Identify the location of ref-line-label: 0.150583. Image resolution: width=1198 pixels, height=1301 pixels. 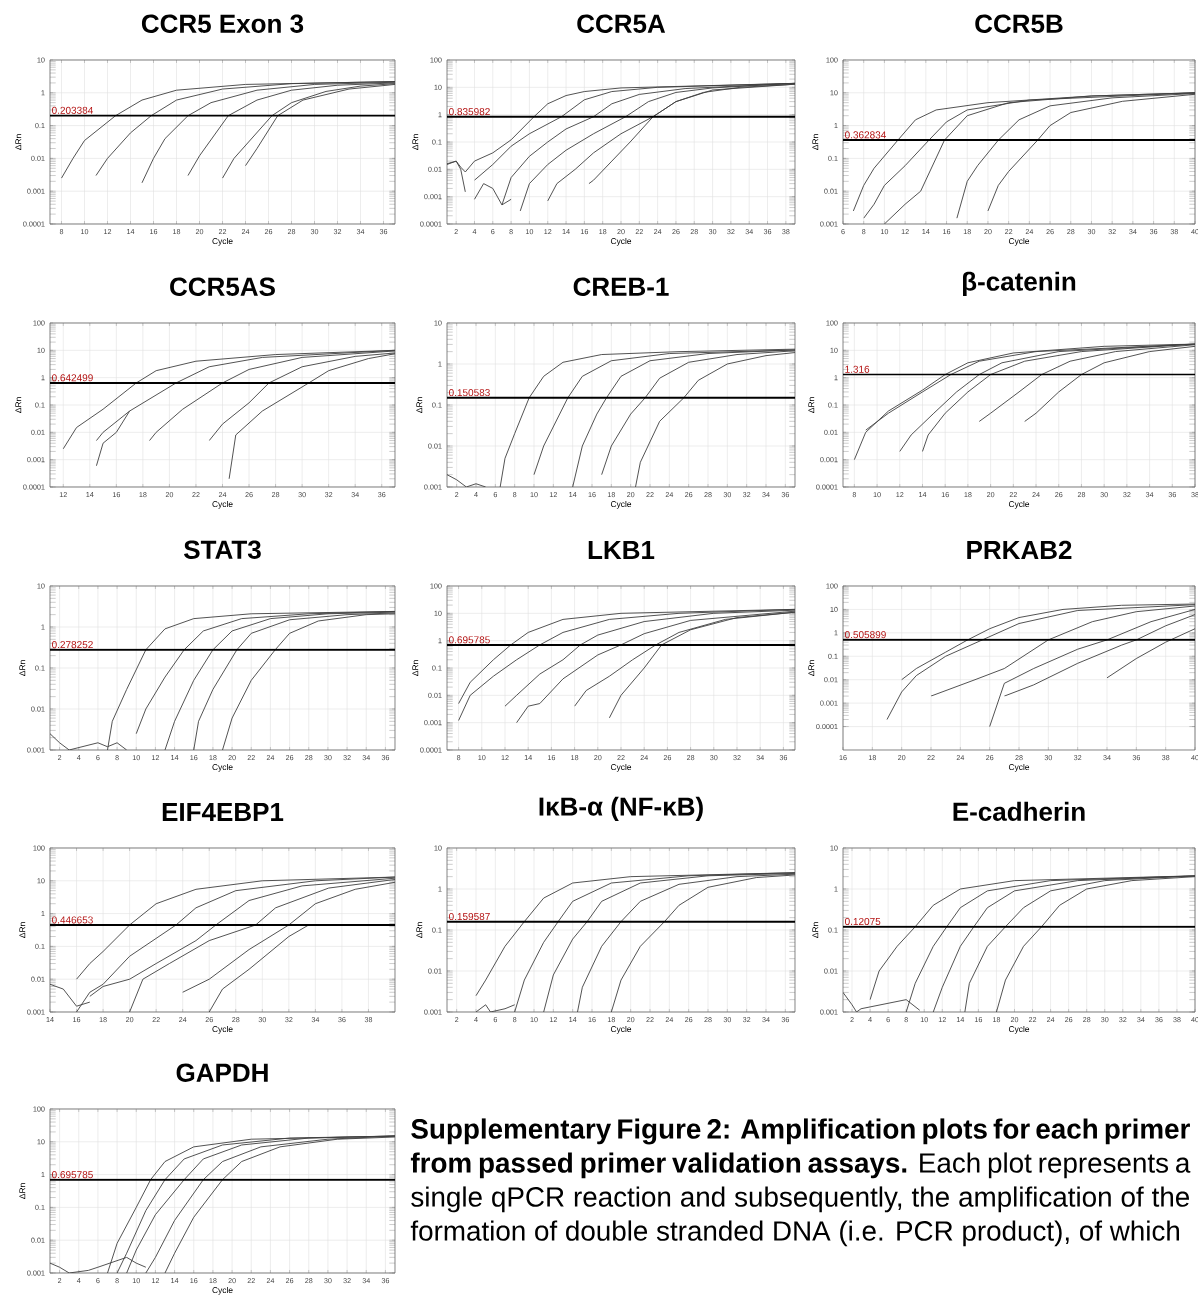
(469, 393).